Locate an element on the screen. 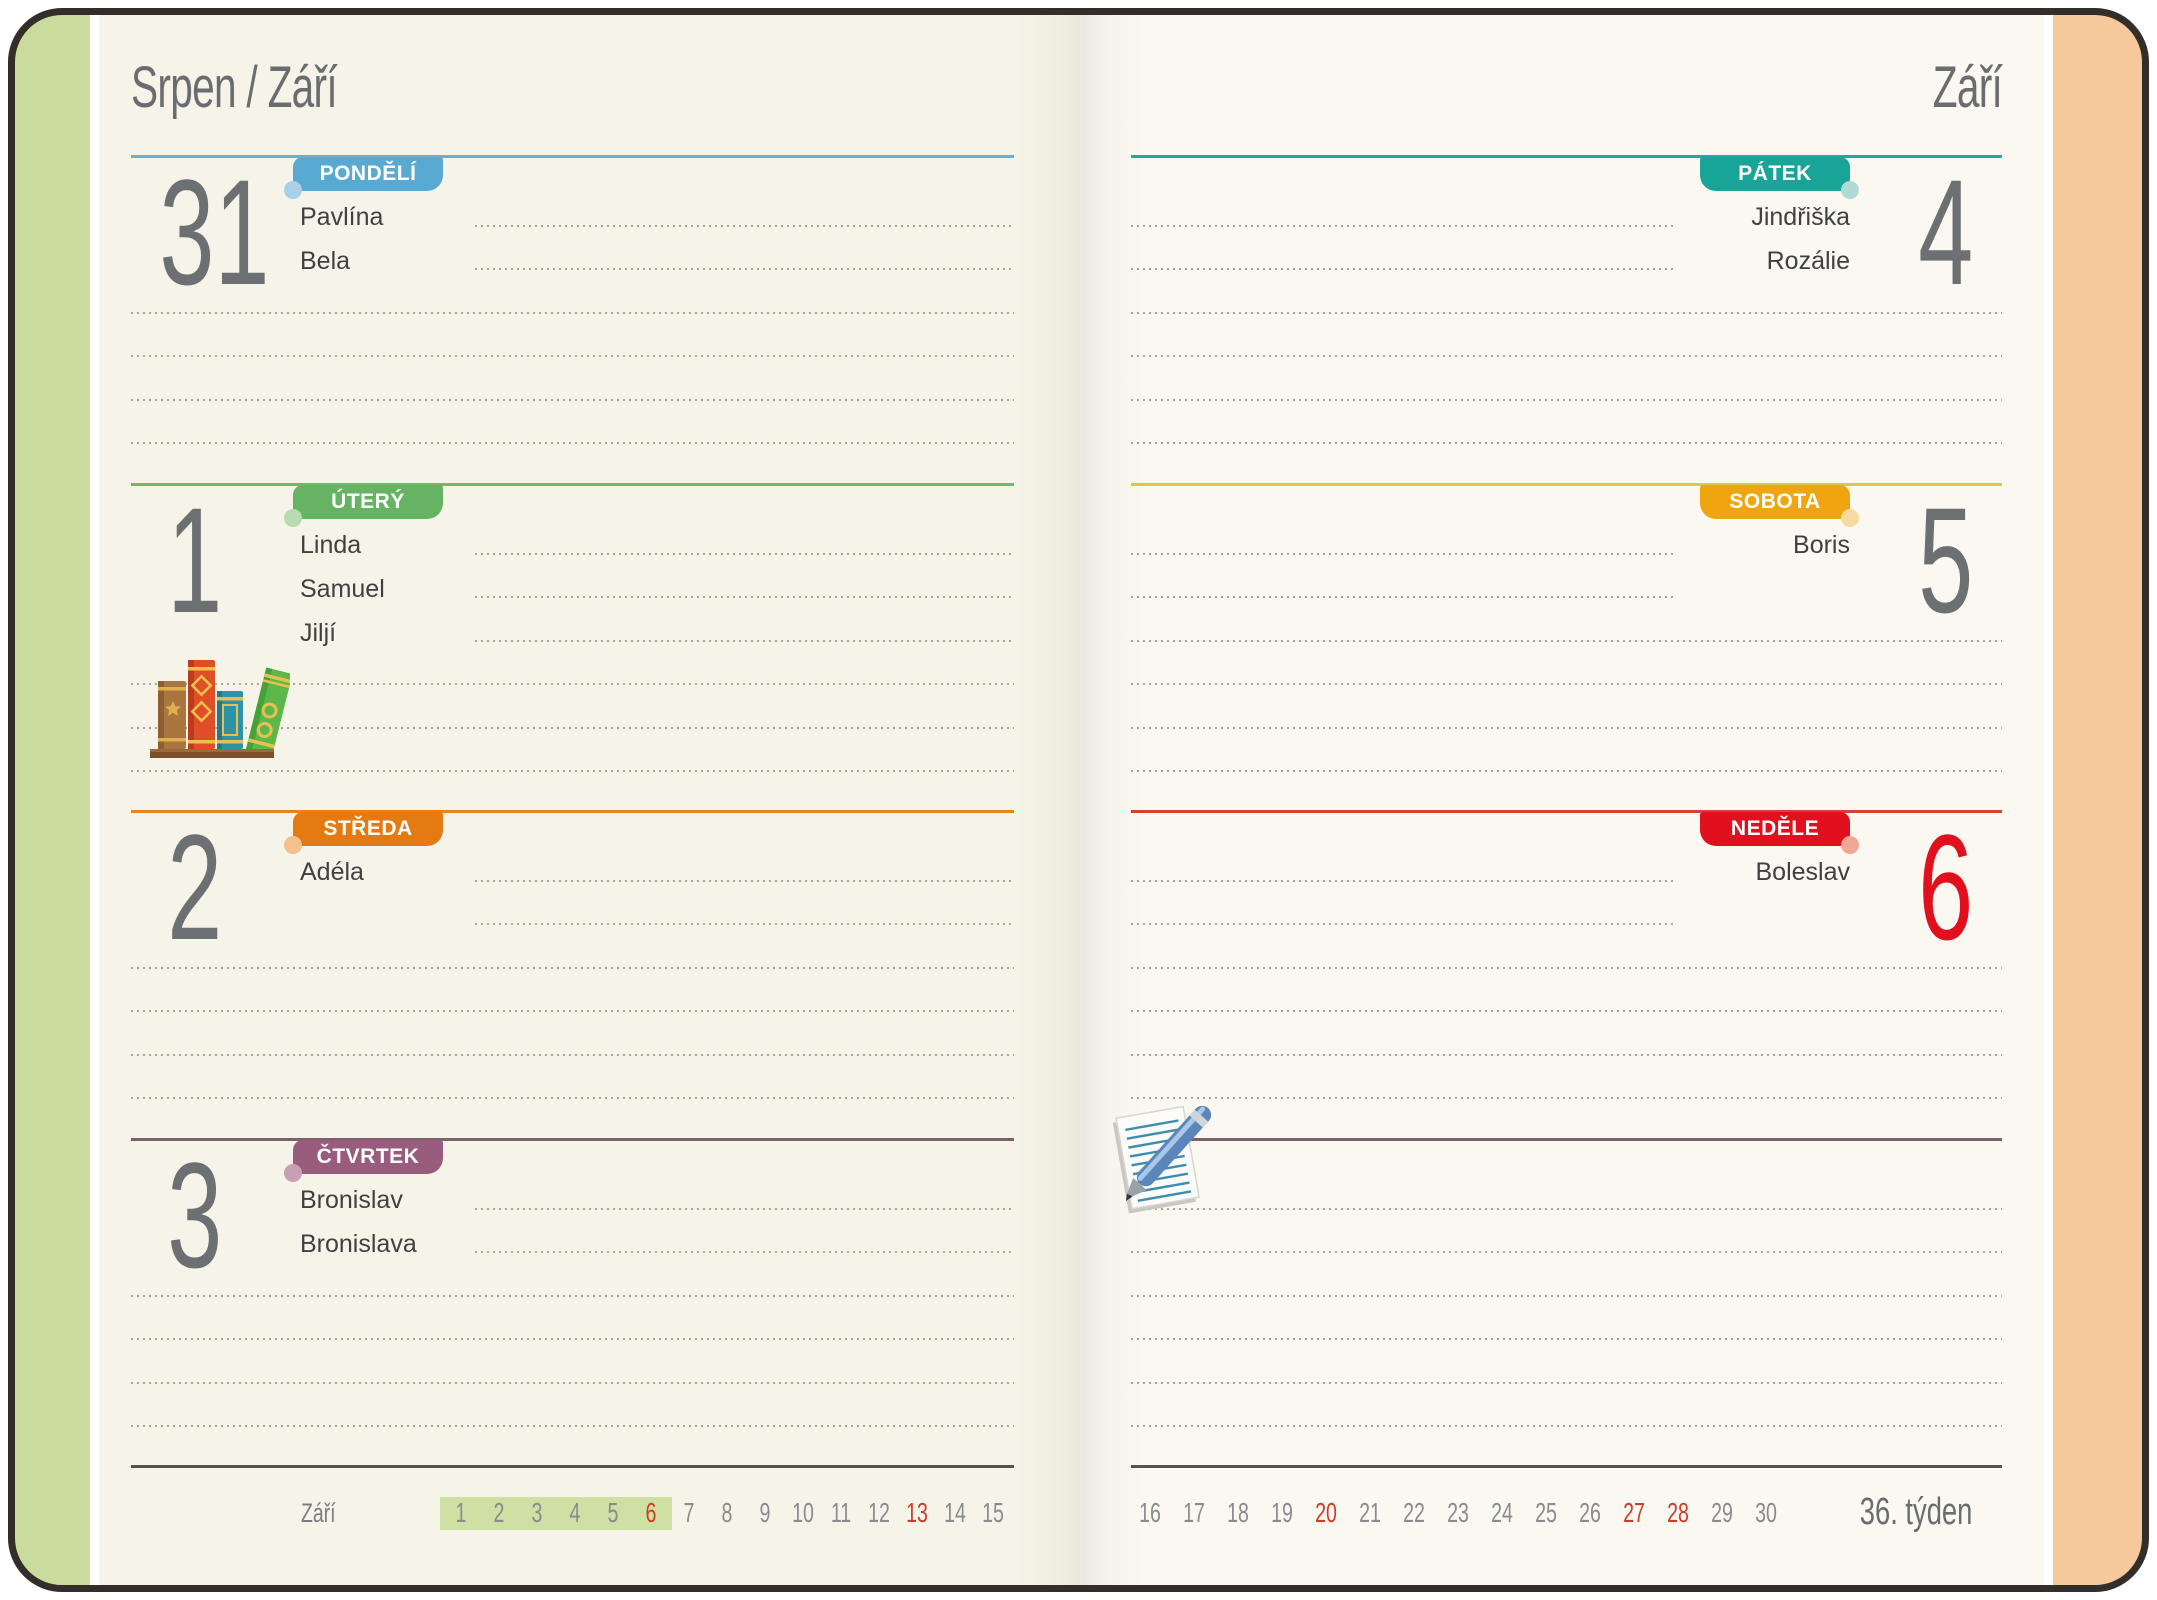 This screenshot has width=2157, height=1600. nameday: Samuel is located at coordinates (342, 589).